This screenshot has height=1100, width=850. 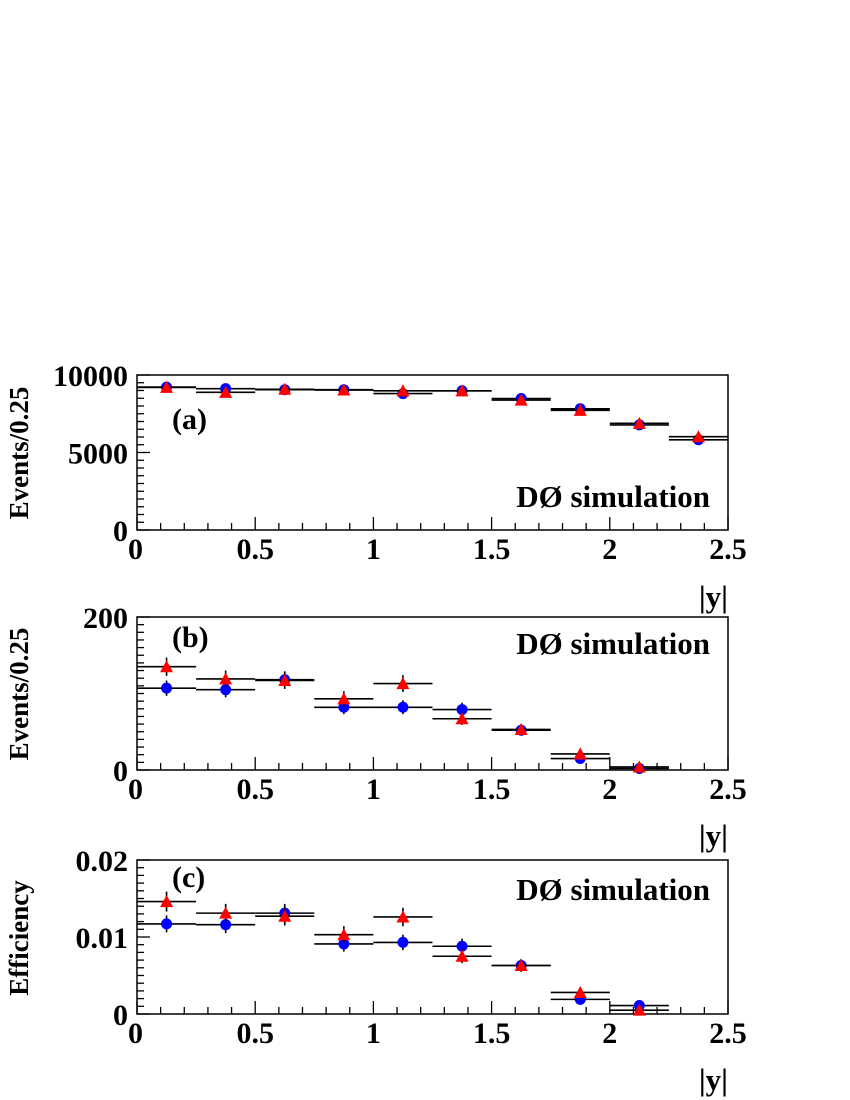 I want to click on y-tick-label-c: 0.01, so click(x=102, y=938).